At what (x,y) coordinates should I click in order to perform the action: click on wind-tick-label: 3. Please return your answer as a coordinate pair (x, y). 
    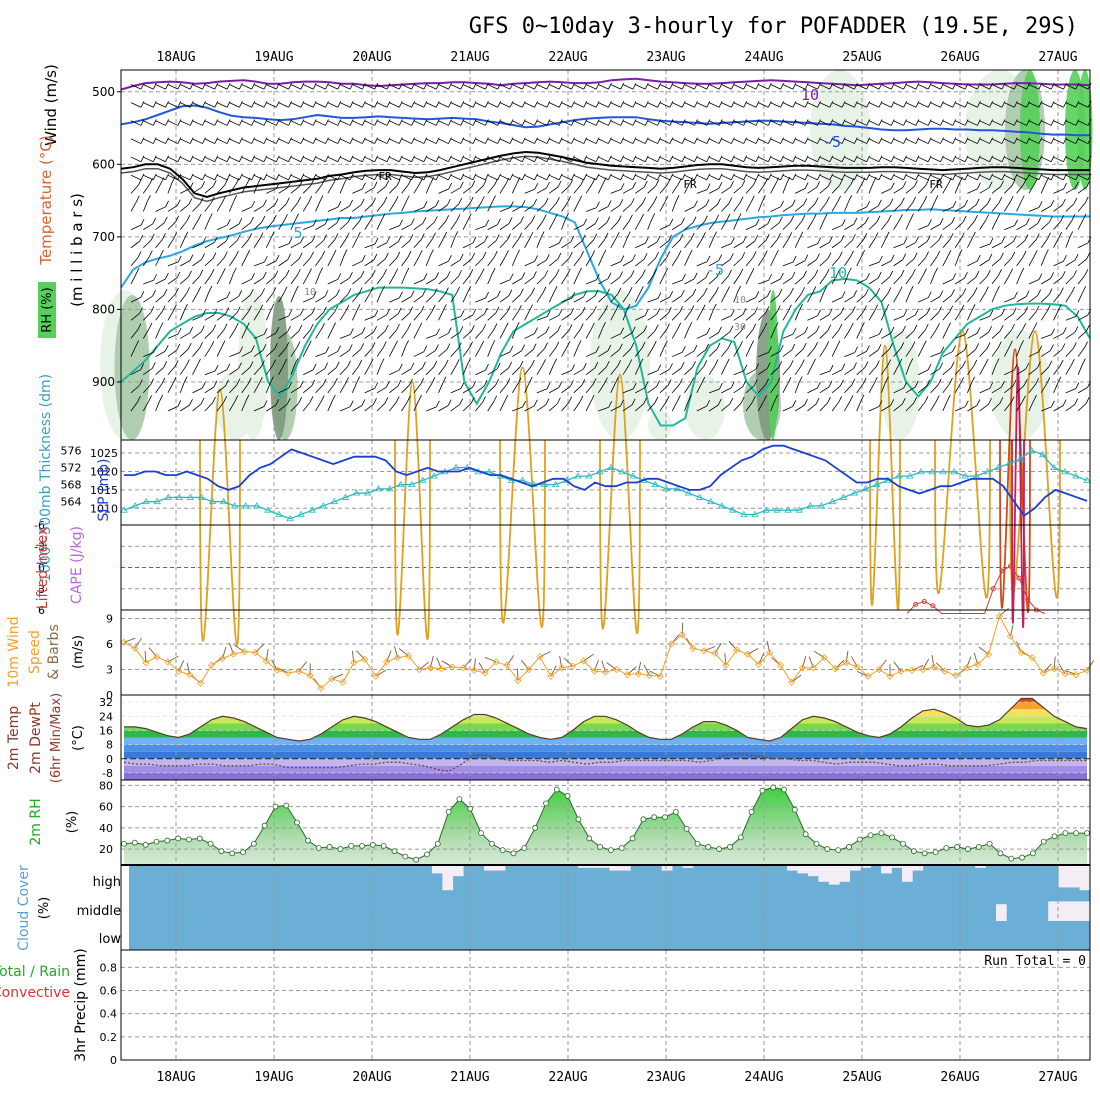
    Looking at the image, I should click on (109, 670).